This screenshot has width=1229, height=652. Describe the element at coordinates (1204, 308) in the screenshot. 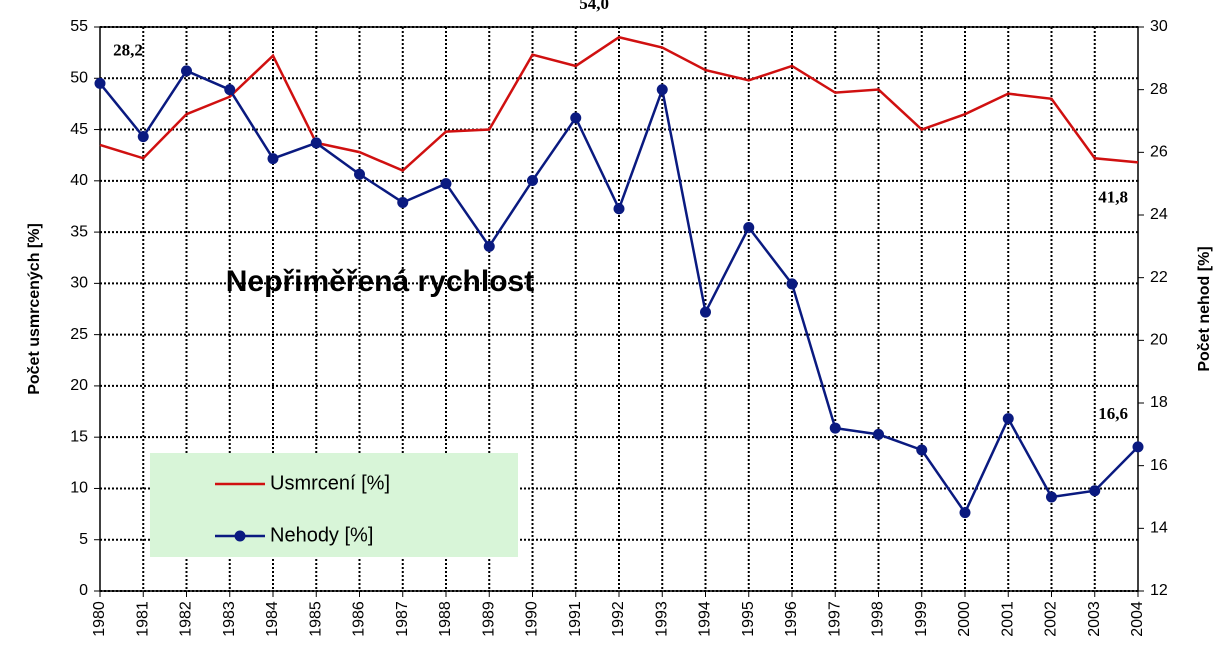

I see `y2-axis-title: Počet nehod [%]` at that location.